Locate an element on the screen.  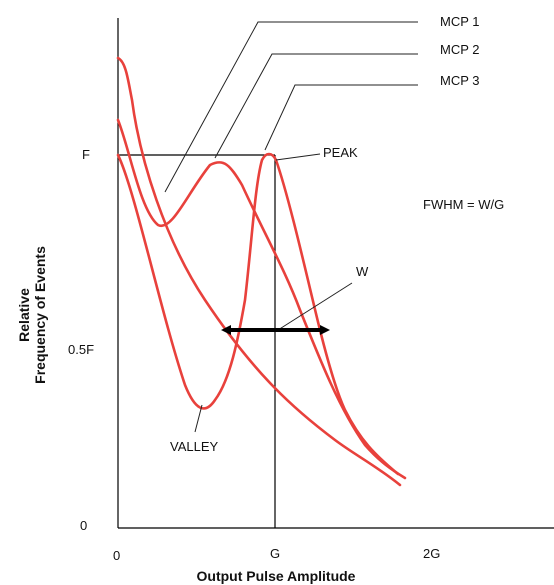
label-mcp-3: MCP 3 is located at coordinates (460, 80).